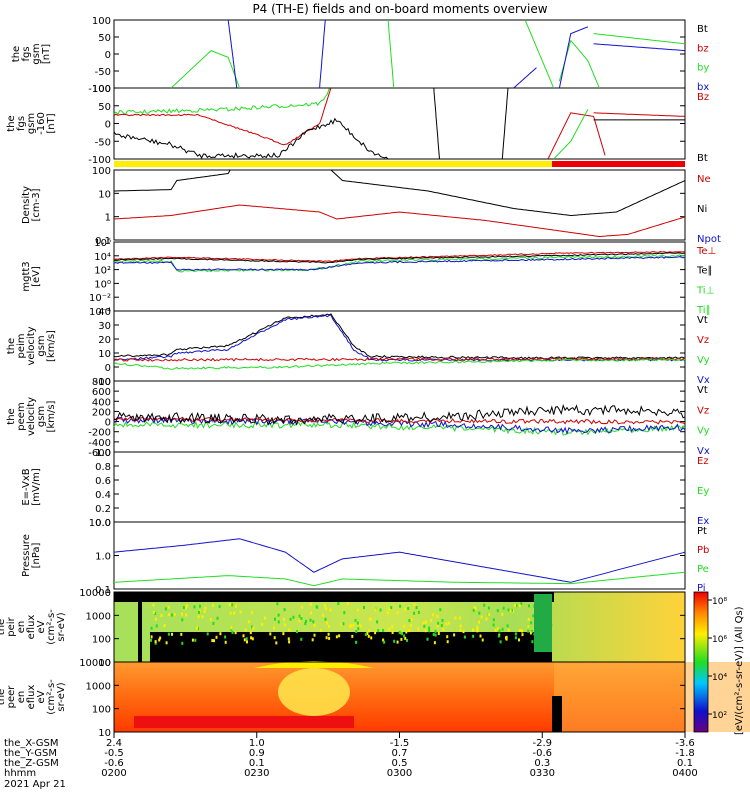 The width and height of the screenshot is (750, 800). Describe the element at coordinates (703, 569) in the screenshot. I see `legend-entry: Pe` at that location.